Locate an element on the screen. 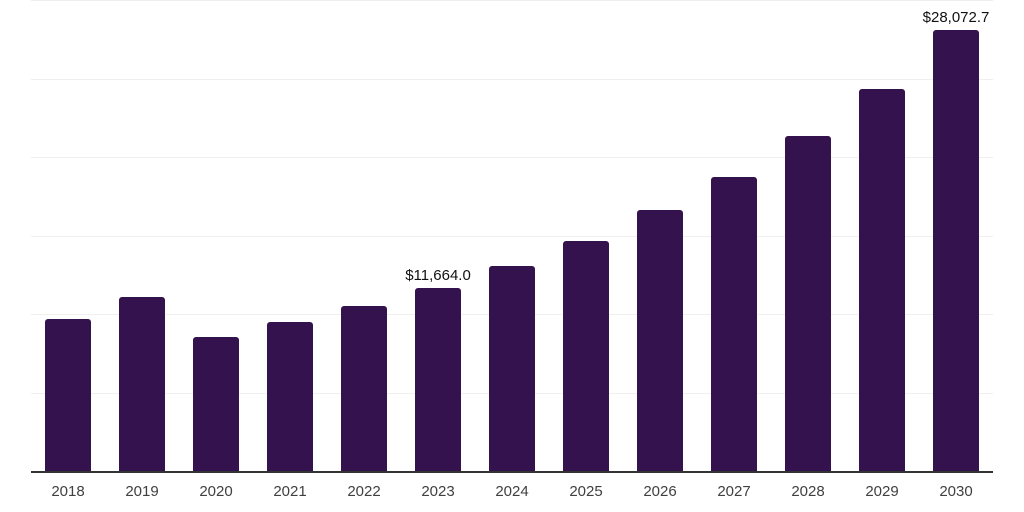  x-tick-2021: 2021 is located at coordinates (290, 491).